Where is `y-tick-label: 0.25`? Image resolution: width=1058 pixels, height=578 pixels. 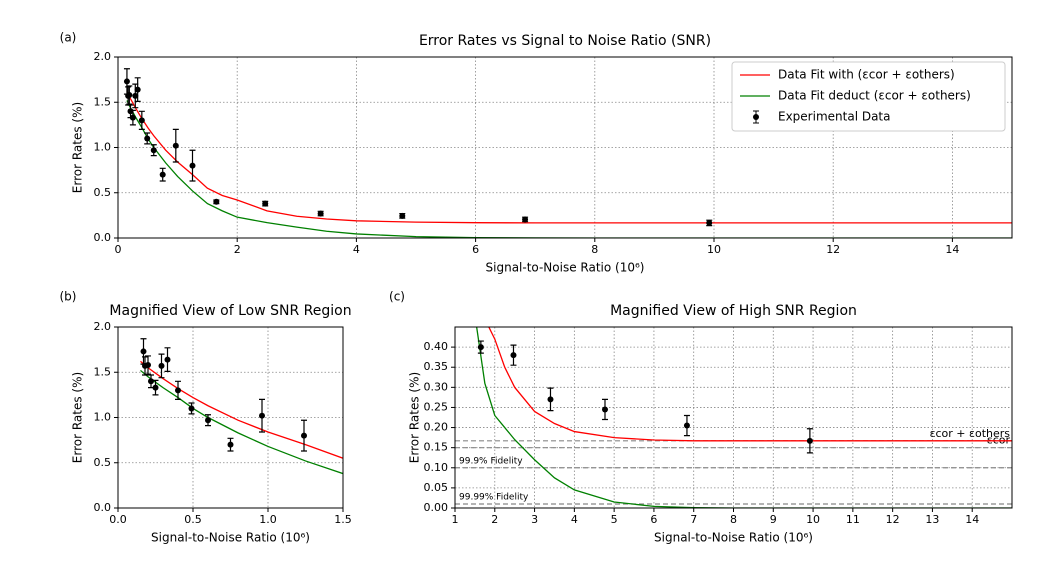 y-tick-label: 0.25 is located at coordinates (436, 406).